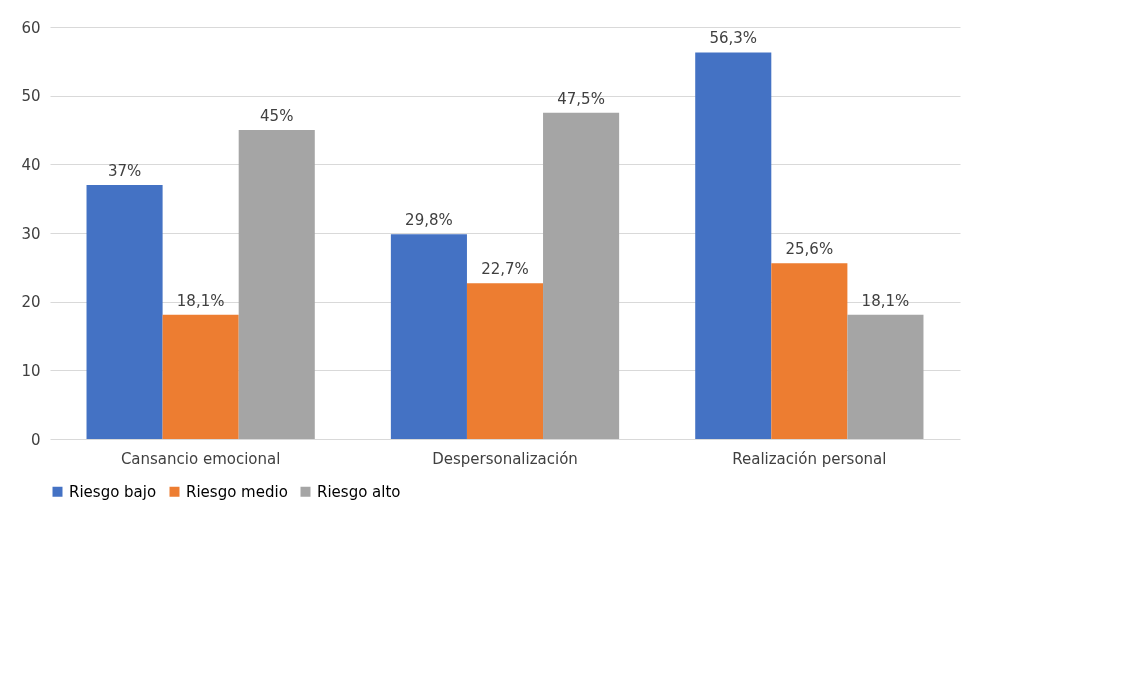 The height and width of the screenshot is (680, 1131). I want to click on legend-label: Riesgo medio, so click(237, 491).